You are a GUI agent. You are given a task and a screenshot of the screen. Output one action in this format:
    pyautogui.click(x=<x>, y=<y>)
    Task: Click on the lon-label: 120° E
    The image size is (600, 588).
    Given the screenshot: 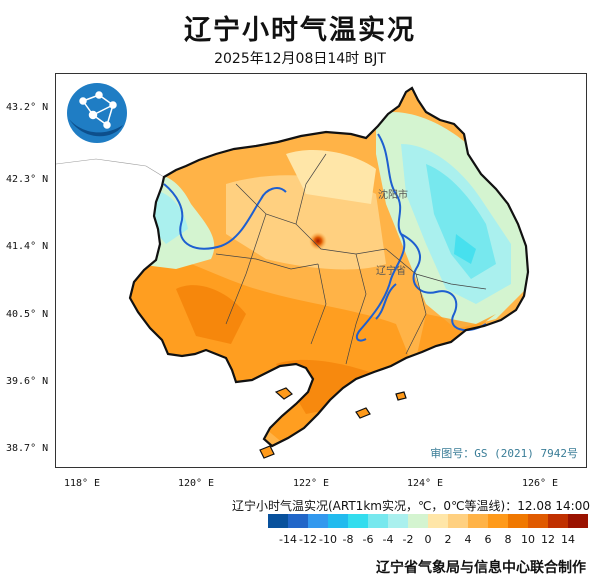 What is the action you would take?
    pyautogui.click(x=196, y=483)
    